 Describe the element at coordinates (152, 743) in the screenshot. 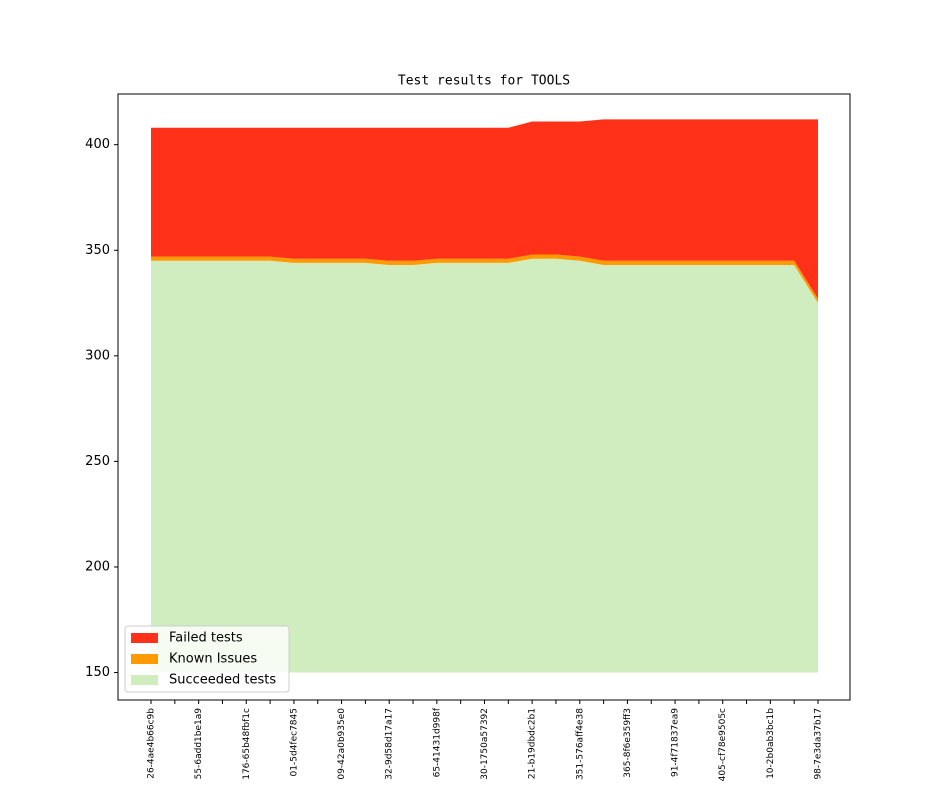

I see `x-tick-label: 26-4ae4b66c9b` at that location.